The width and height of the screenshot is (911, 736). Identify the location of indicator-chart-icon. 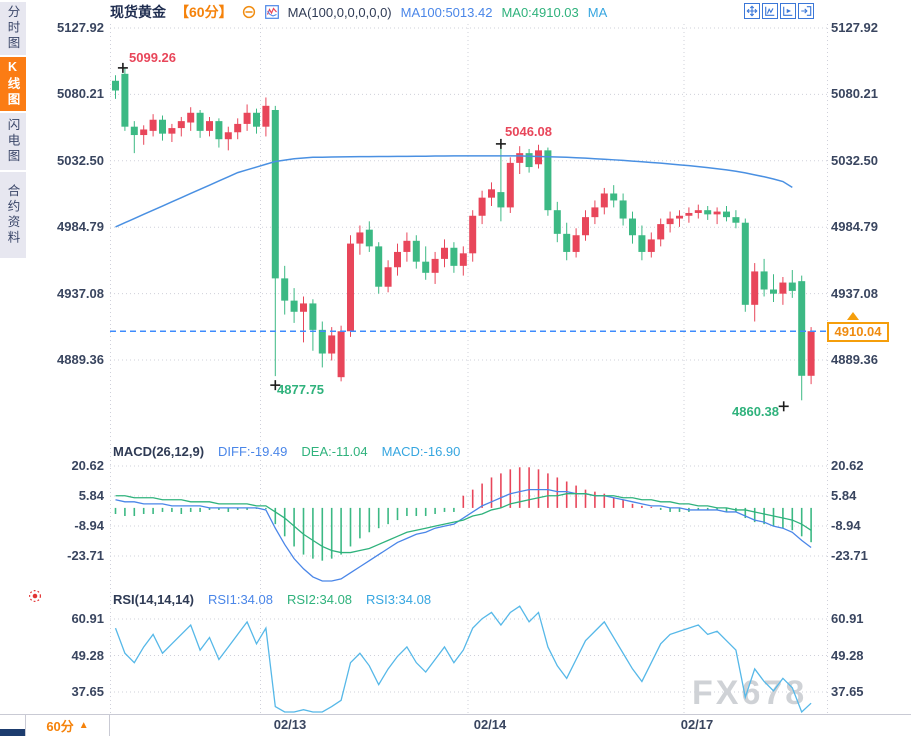
(271, 12).